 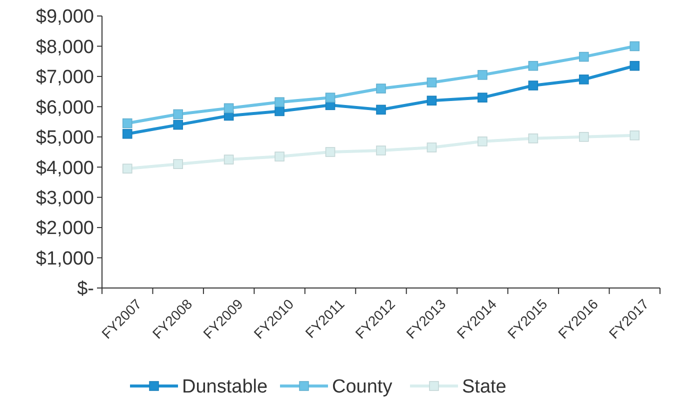 What do you see at coordinates (65, 17) in the screenshot?
I see `y-tick-label: $9,000` at bounding box center [65, 17].